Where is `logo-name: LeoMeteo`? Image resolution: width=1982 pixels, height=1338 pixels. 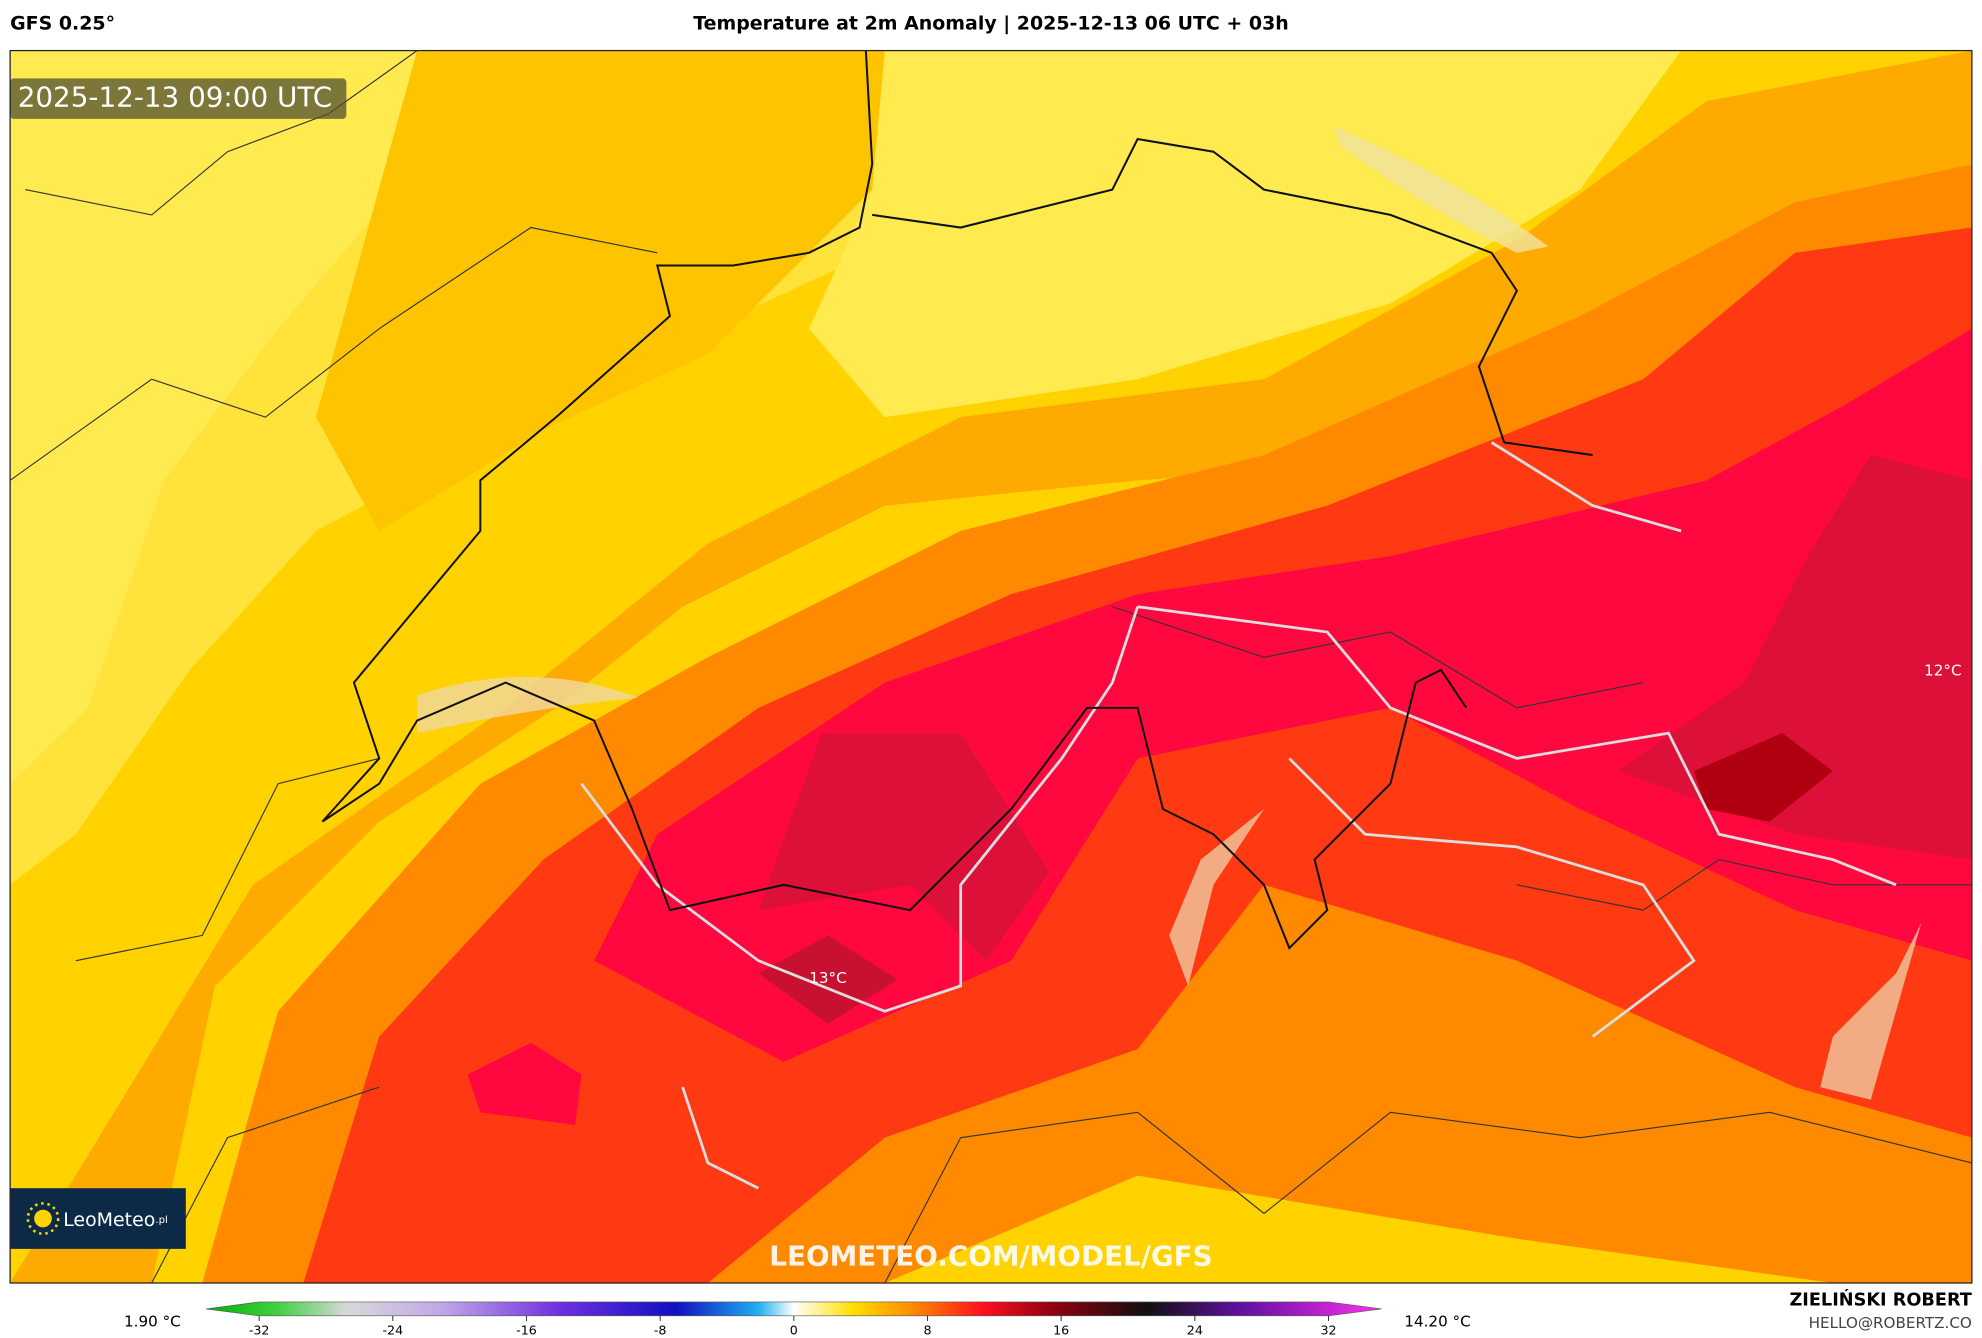
logo-name: LeoMeteo is located at coordinates (109, 1219).